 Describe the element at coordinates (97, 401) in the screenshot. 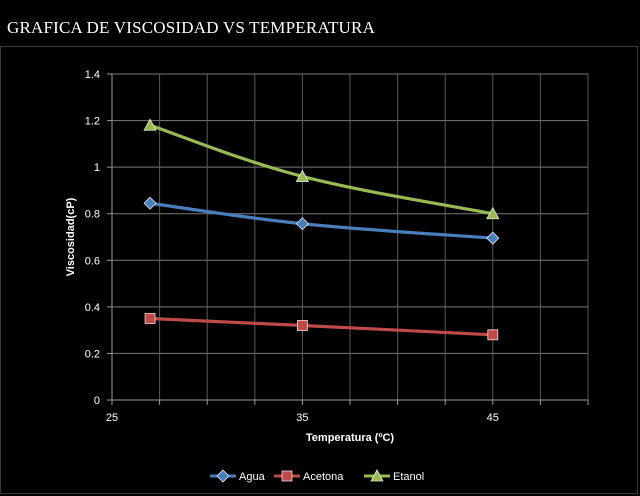

I see `y-tick-label: 0` at that location.